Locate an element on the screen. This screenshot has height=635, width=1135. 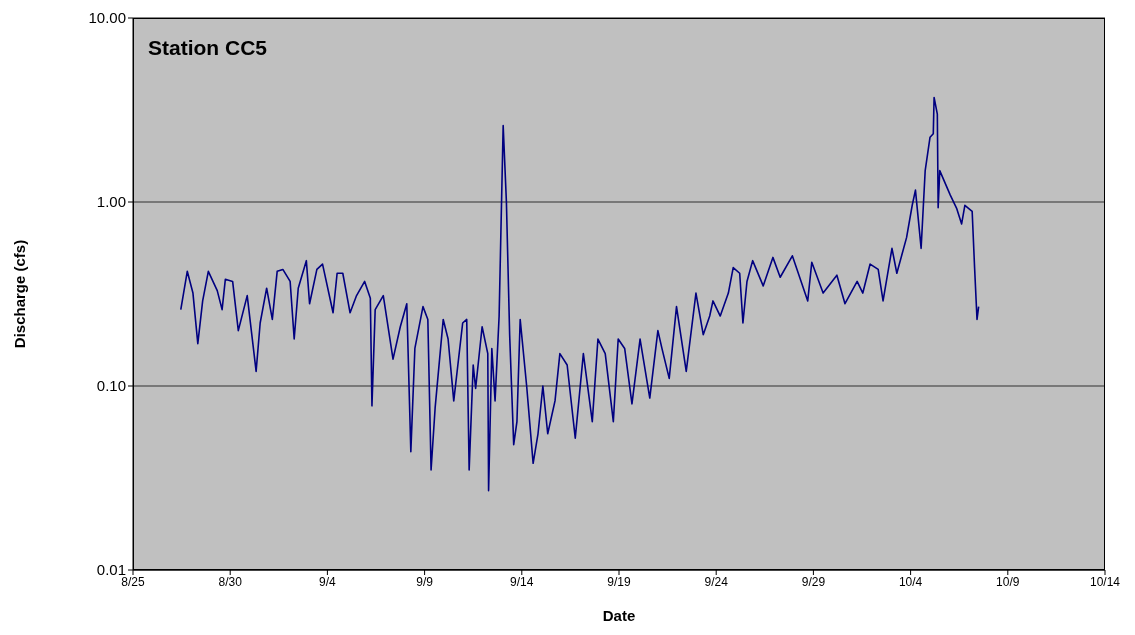
x-tick-label: 10/4 is located at coordinates (910, 581).